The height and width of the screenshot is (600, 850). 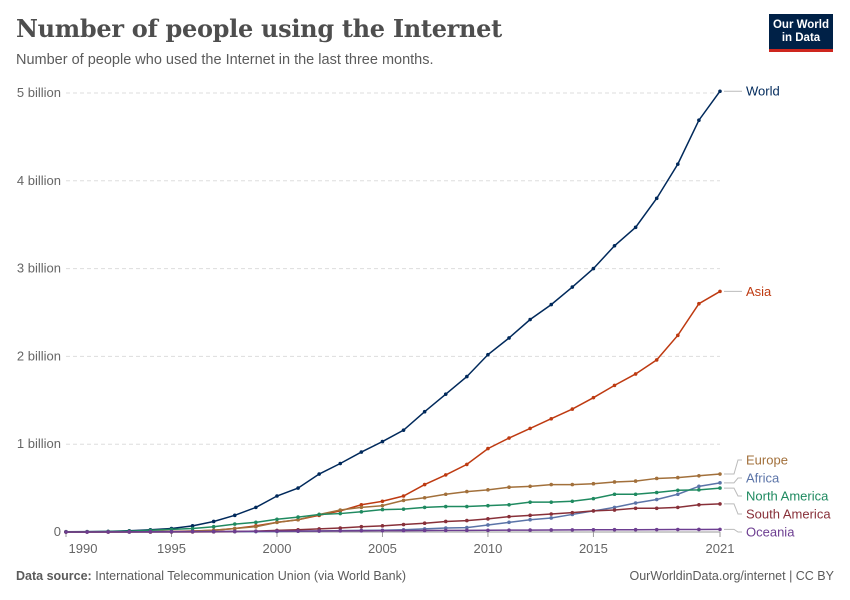 What do you see at coordinates (39, 443) in the screenshot?
I see `y-tick-label: 1 billion` at bounding box center [39, 443].